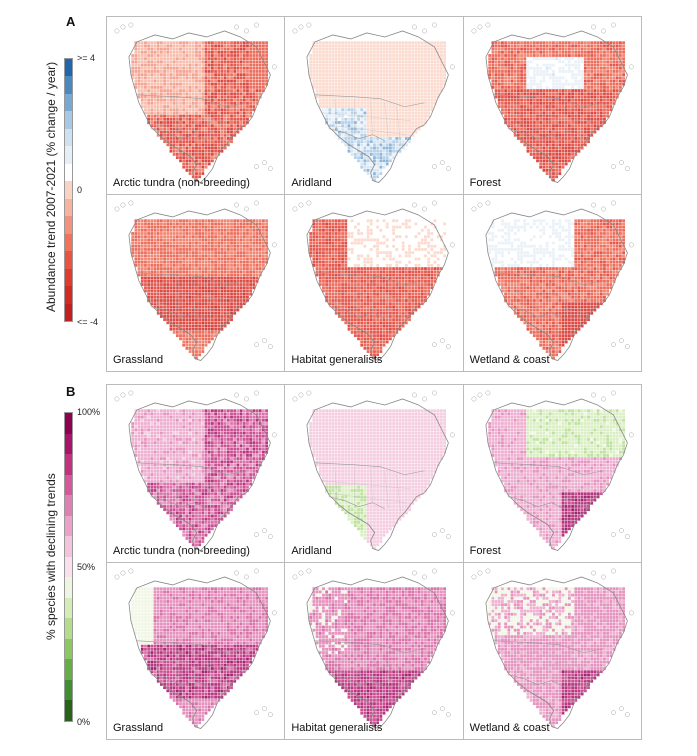 The image size is (697, 756). I want to click on state-border, so click(157, 113).